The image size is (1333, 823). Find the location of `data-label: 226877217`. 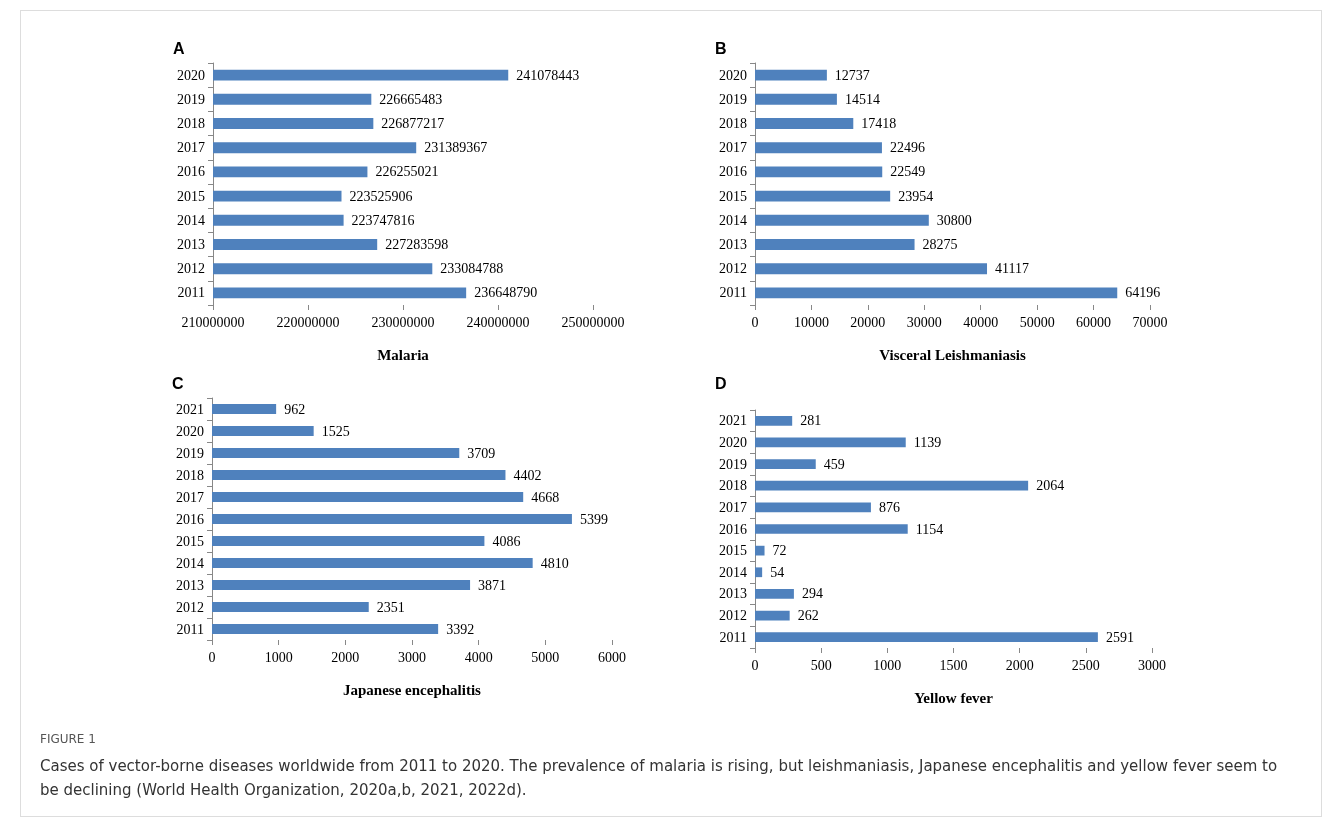

data-label: 226877217 is located at coordinates (413, 123).